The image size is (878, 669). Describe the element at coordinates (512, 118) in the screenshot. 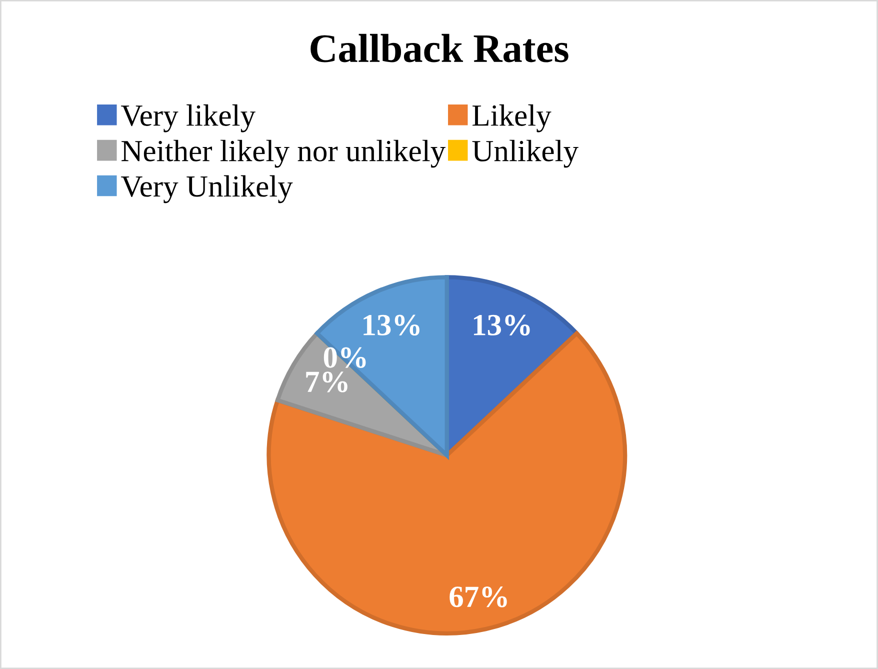

I see `legend-label: Likely` at that location.